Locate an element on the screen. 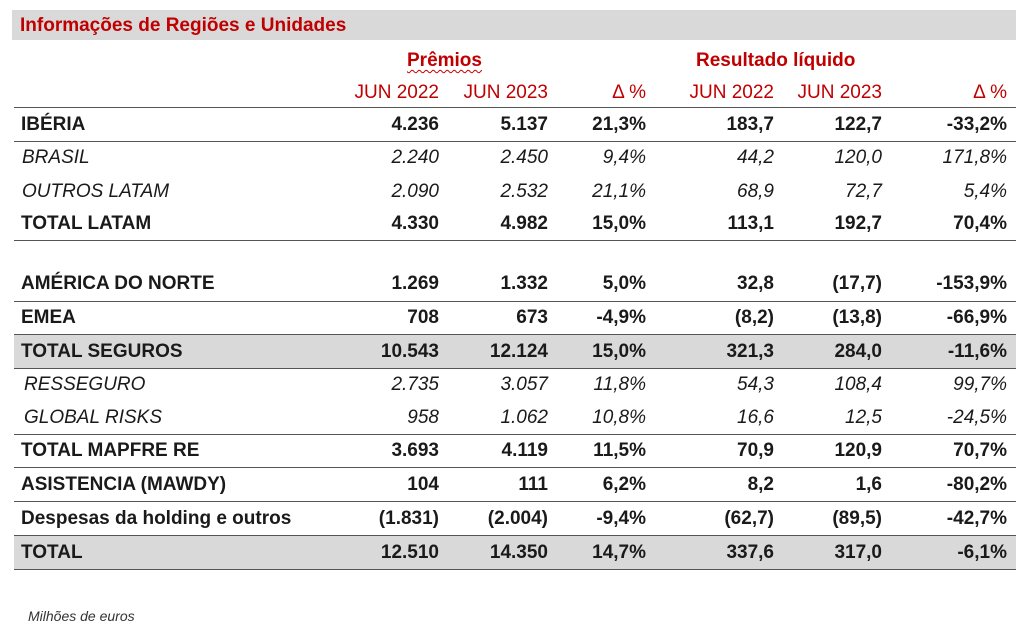 The width and height of the screenshot is (1024, 626). cell-premios-2022: 104 is located at coordinates (423, 484).